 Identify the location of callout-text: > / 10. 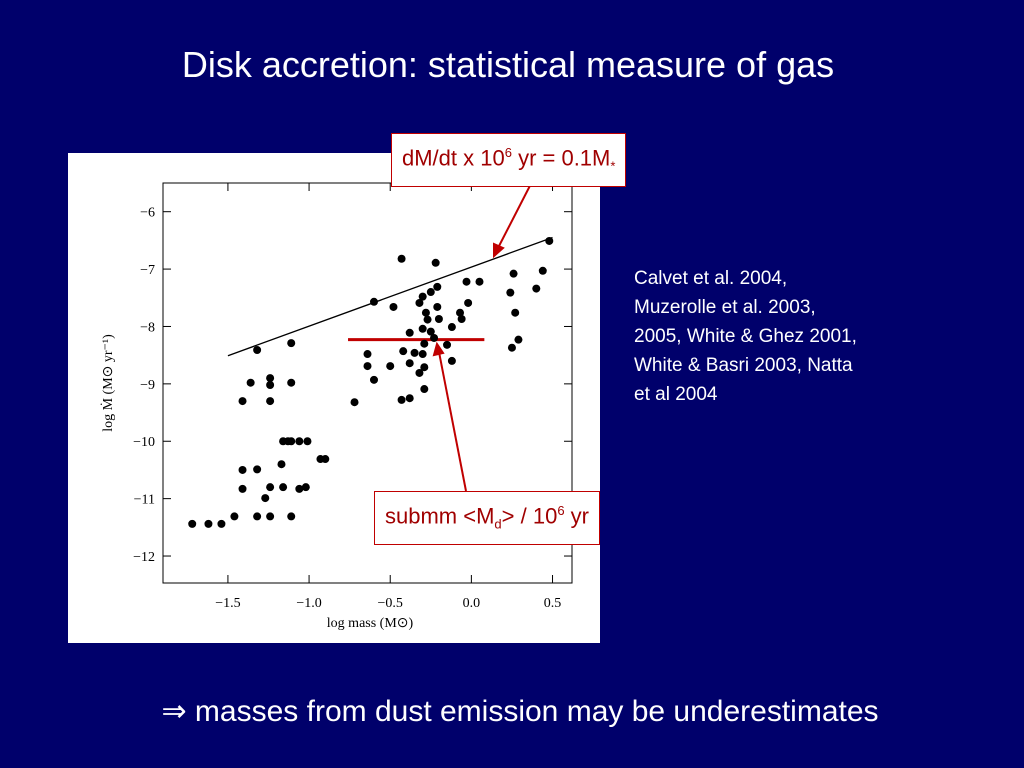
(529, 516).